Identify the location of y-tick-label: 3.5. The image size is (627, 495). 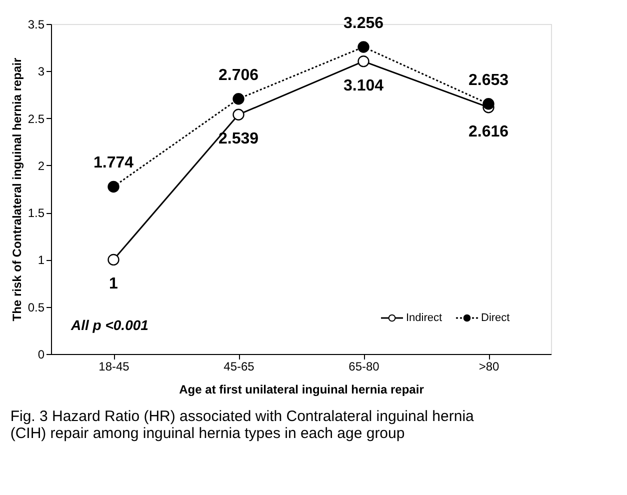
(36, 25).